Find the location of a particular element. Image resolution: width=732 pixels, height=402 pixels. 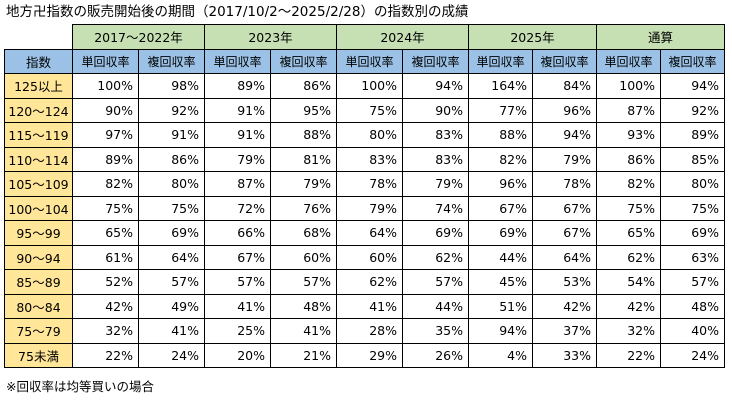

period-header: 2024年 is located at coordinates (402, 37).